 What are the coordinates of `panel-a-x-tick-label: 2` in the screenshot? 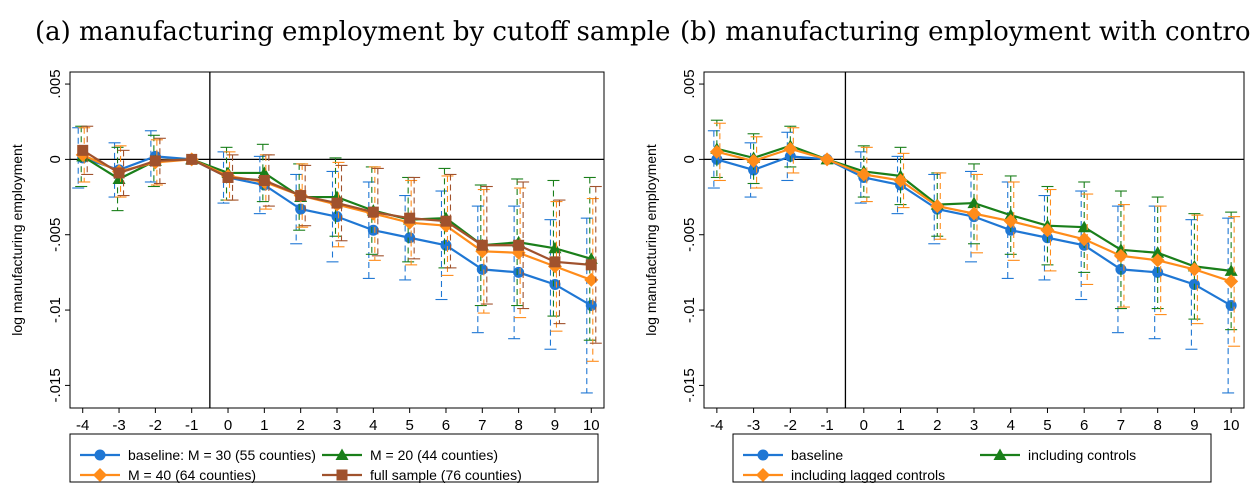 It's located at (301, 425).